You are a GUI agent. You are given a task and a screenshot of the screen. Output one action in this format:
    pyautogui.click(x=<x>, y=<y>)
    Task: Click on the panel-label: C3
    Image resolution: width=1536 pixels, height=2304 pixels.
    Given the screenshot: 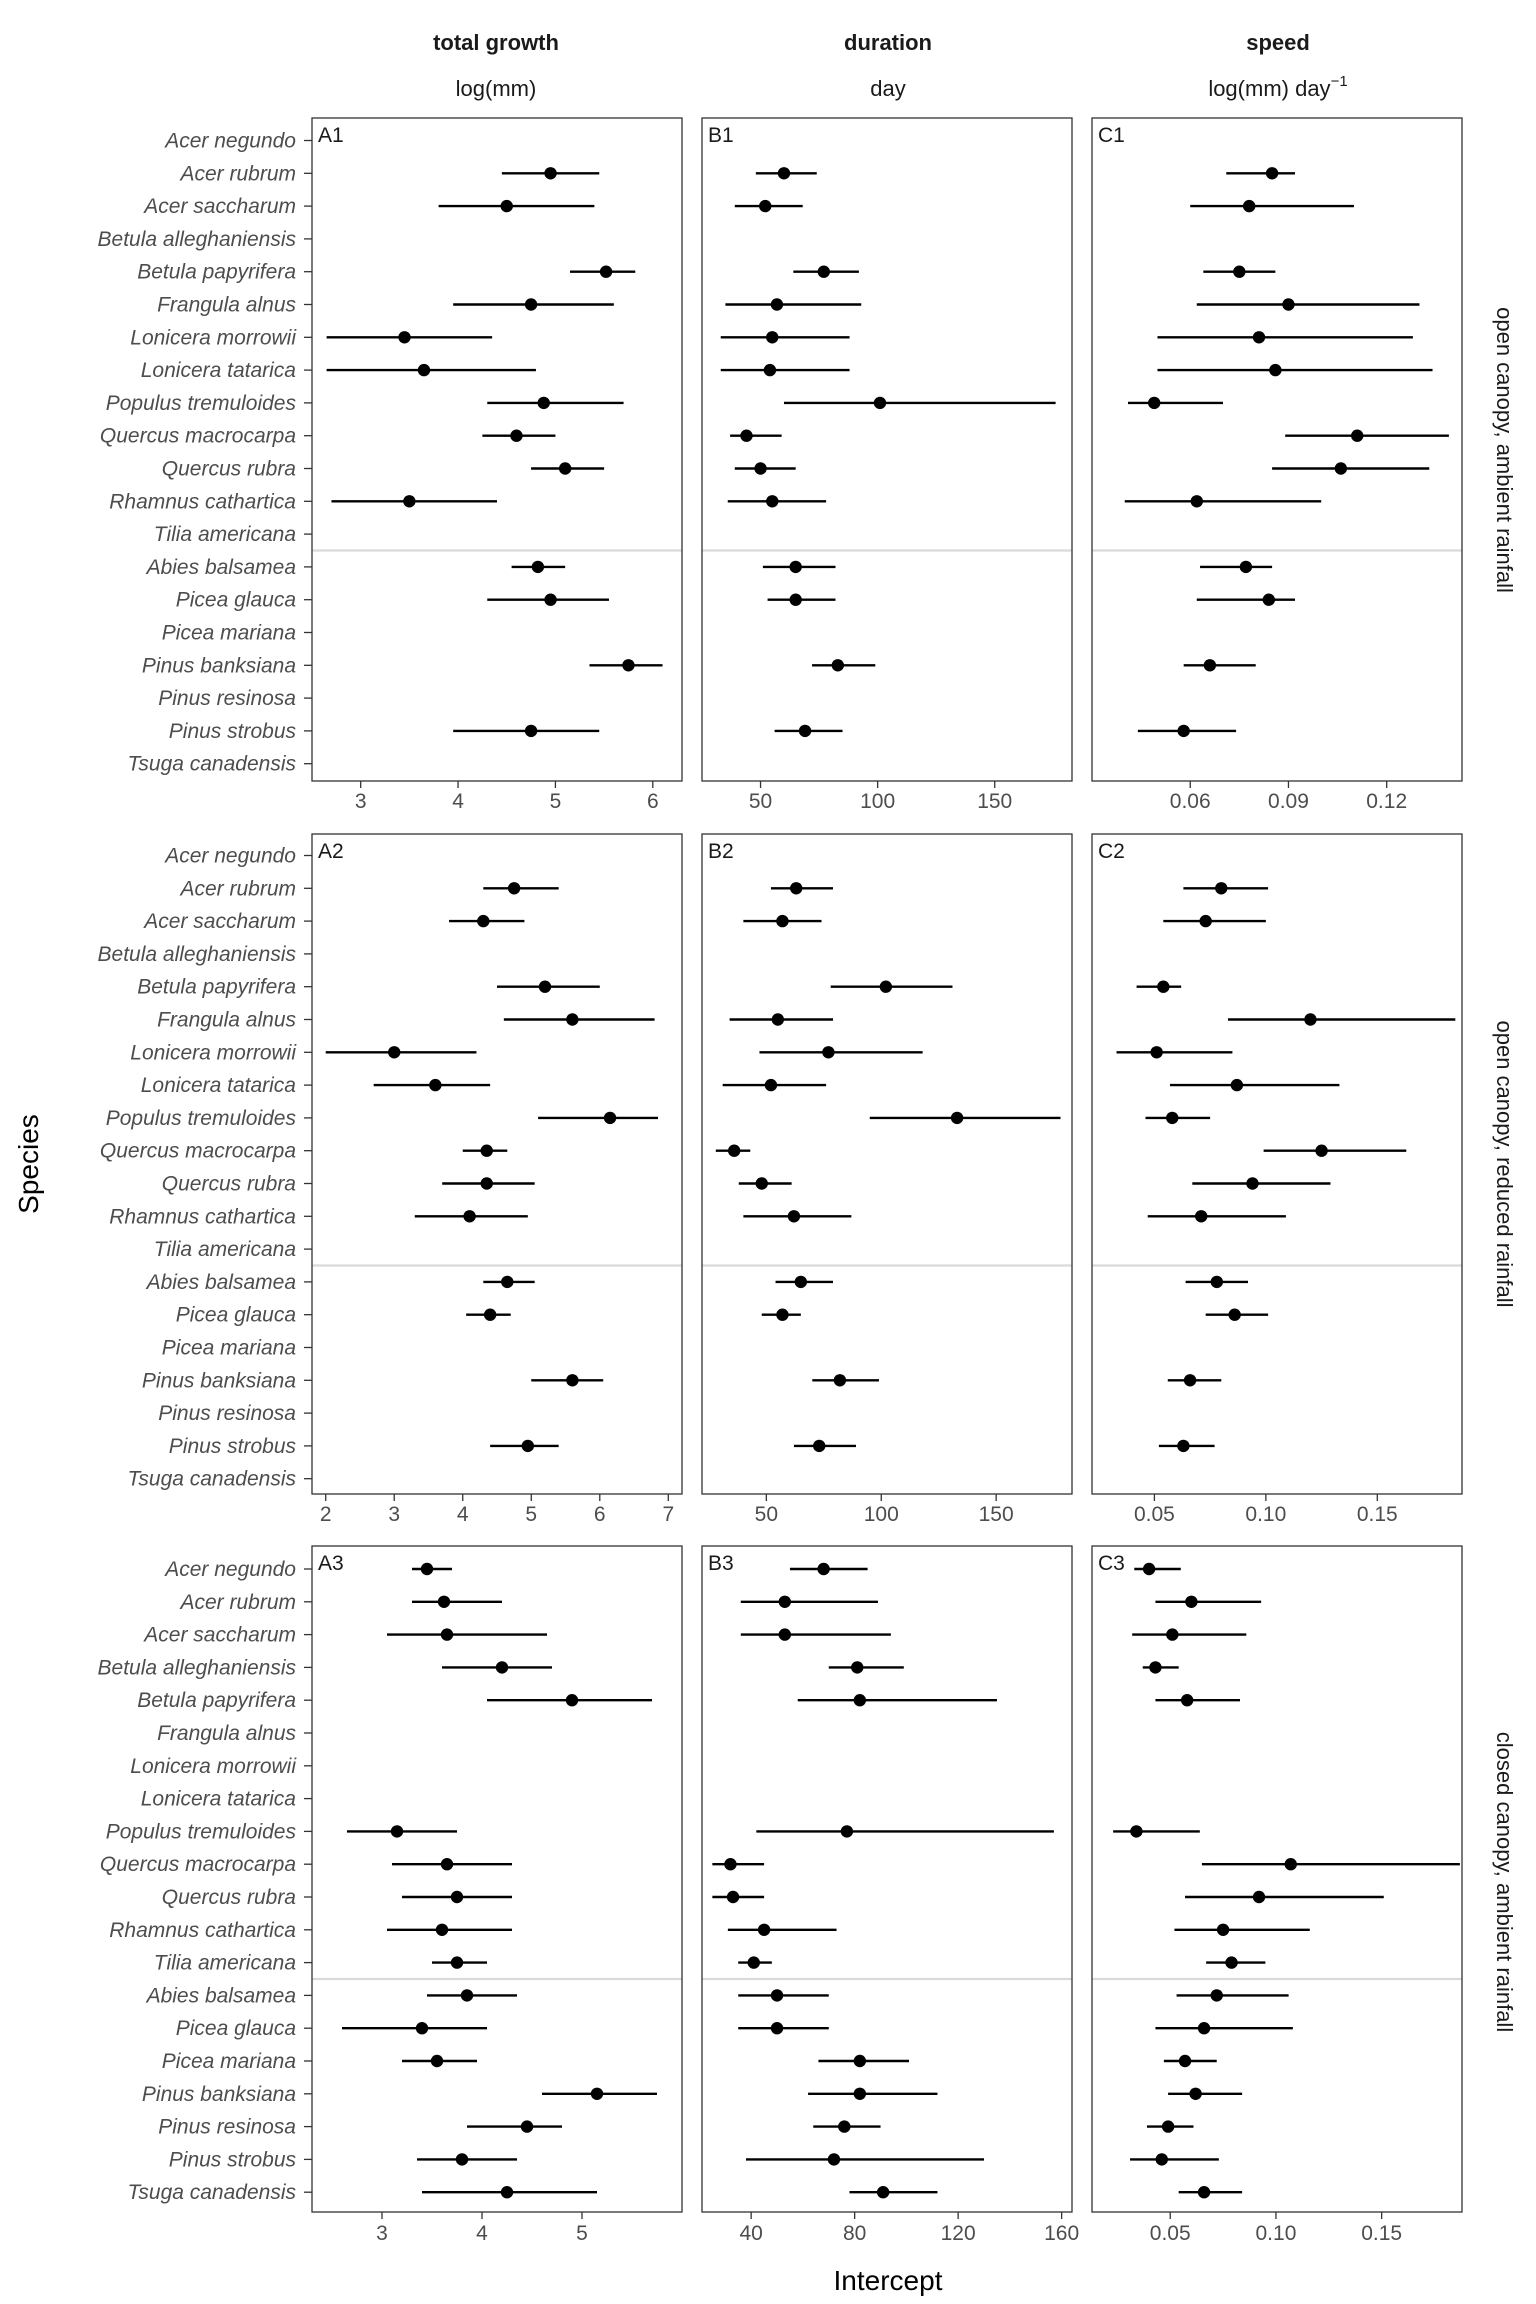 What is the action you would take?
    pyautogui.click(x=1111, y=1563)
    